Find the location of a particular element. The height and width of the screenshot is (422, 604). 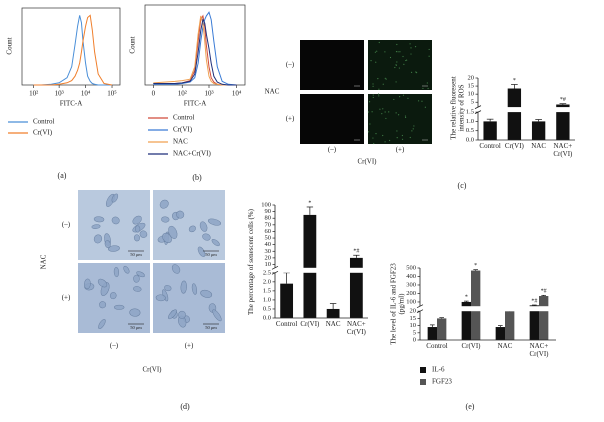

y-tick-label: 100 is located at coordinates (411, 301).